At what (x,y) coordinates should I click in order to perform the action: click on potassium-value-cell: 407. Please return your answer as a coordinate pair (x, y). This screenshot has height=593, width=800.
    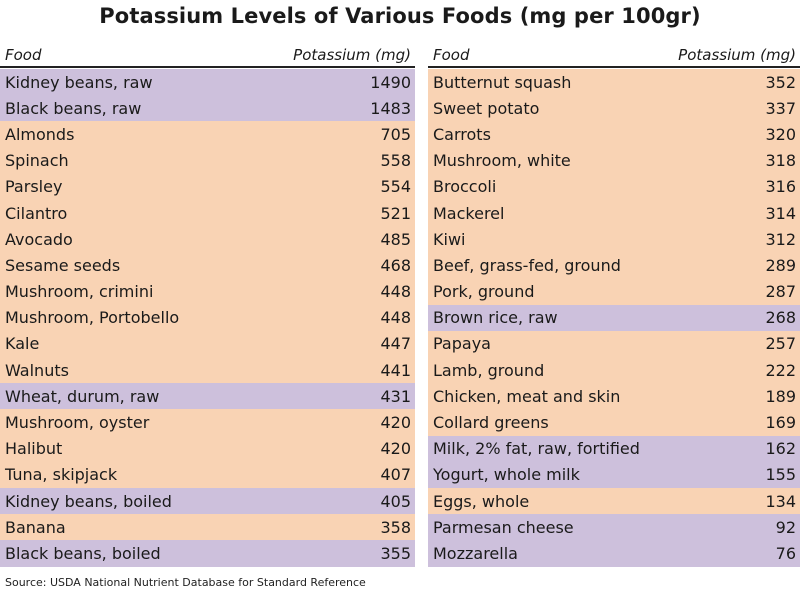
    Looking at the image, I should click on (395, 475).